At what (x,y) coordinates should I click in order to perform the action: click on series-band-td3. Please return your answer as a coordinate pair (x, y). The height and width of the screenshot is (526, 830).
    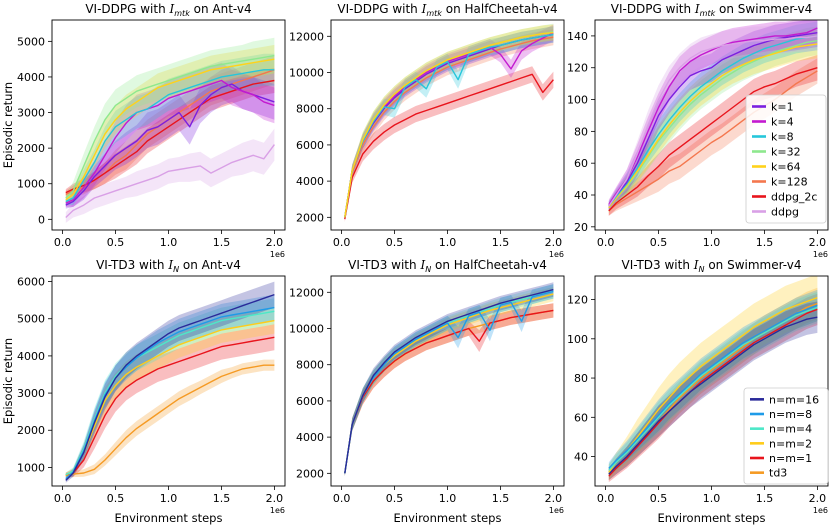
    Looking at the image, I should click on (170, 418).